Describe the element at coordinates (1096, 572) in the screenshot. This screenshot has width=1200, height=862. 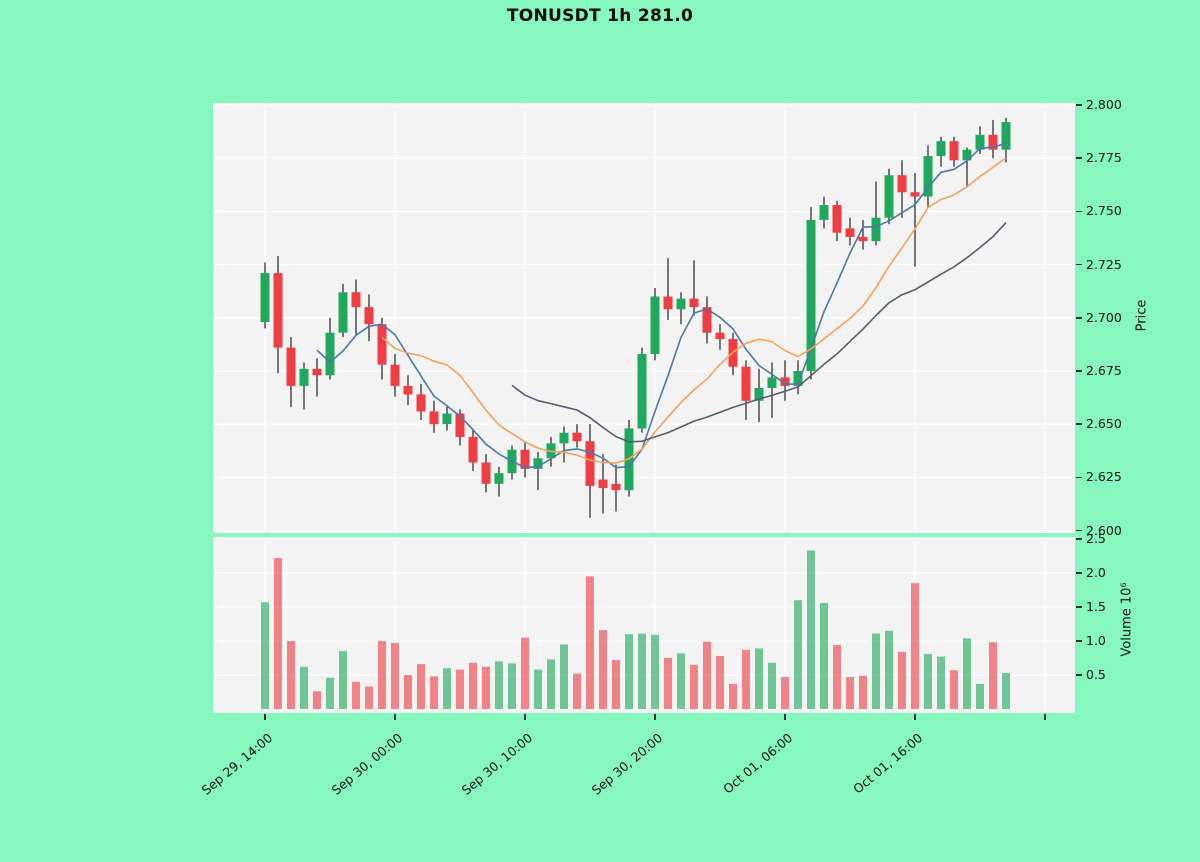
I see `y-tick-label: 2.0` at that location.